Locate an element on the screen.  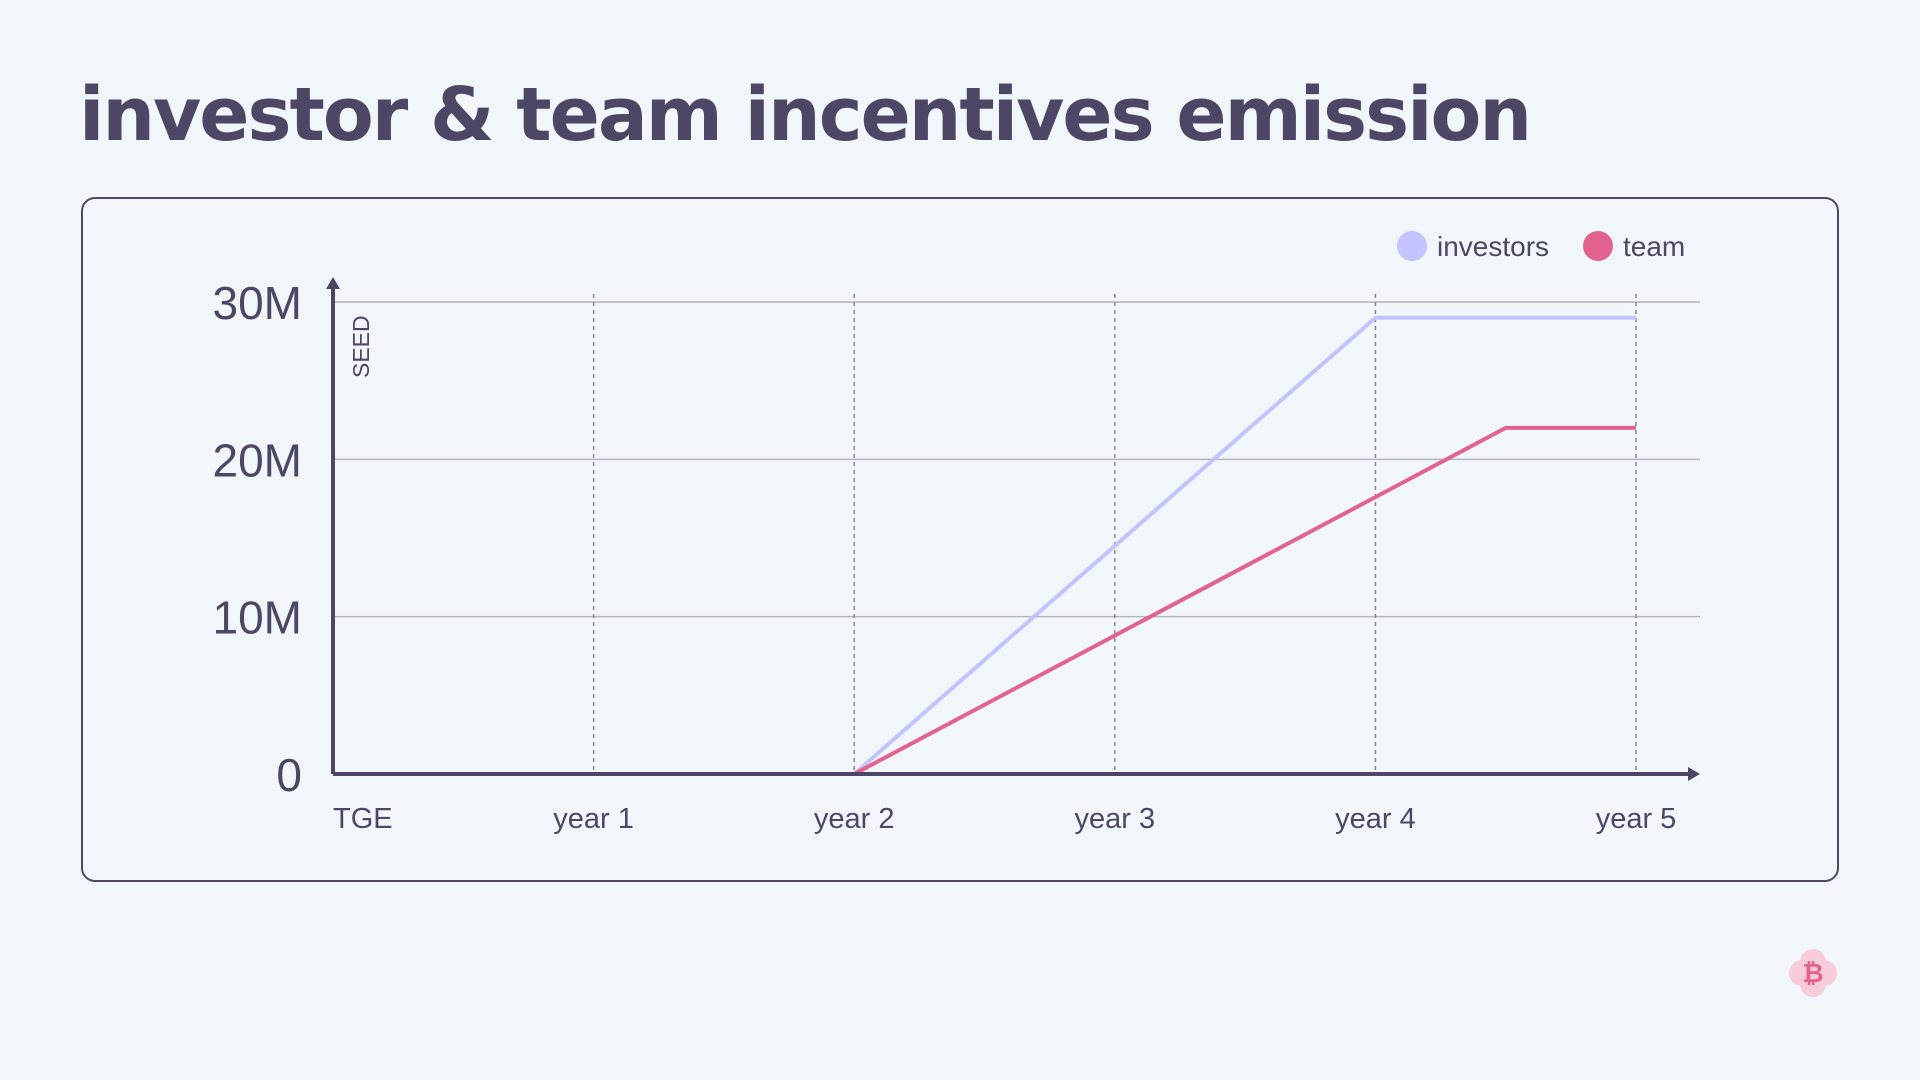
x-tick-label: year 4 is located at coordinates (1375, 819).